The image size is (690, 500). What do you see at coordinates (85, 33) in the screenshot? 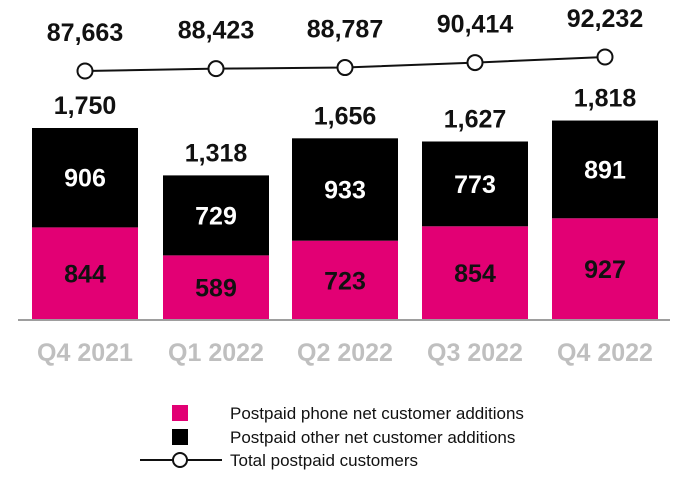
I see `total-line-label-0: 87,663` at bounding box center [85, 33].